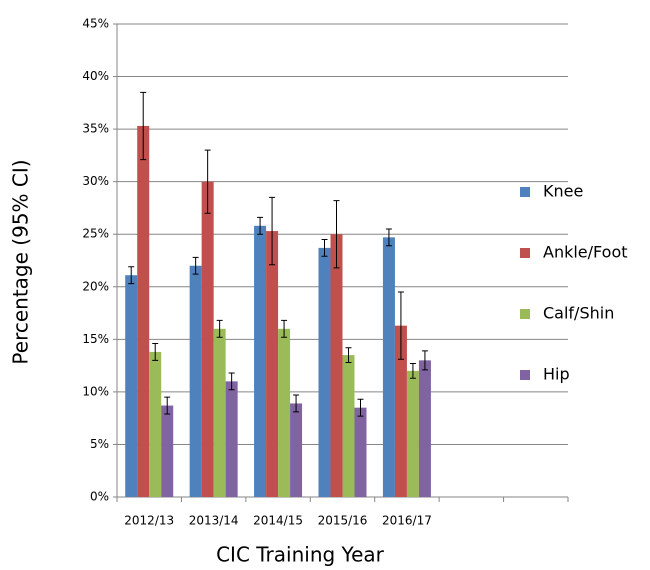  I want to click on x-tick-label: 2013/14, so click(214, 521).